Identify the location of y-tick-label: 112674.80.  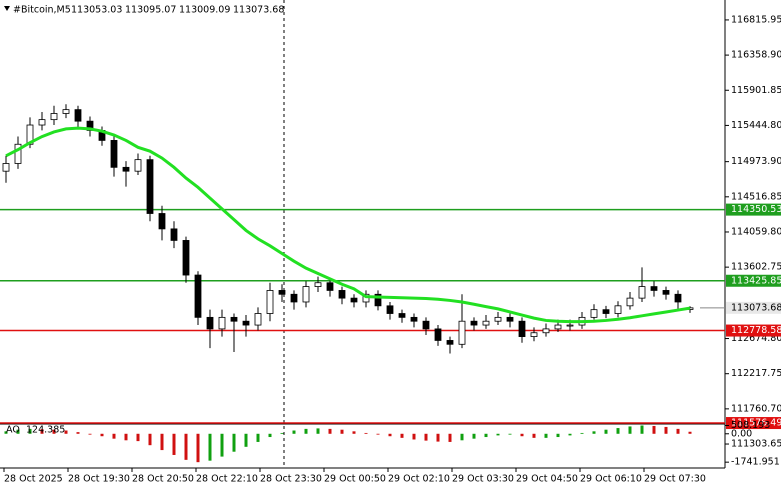
(756, 338).